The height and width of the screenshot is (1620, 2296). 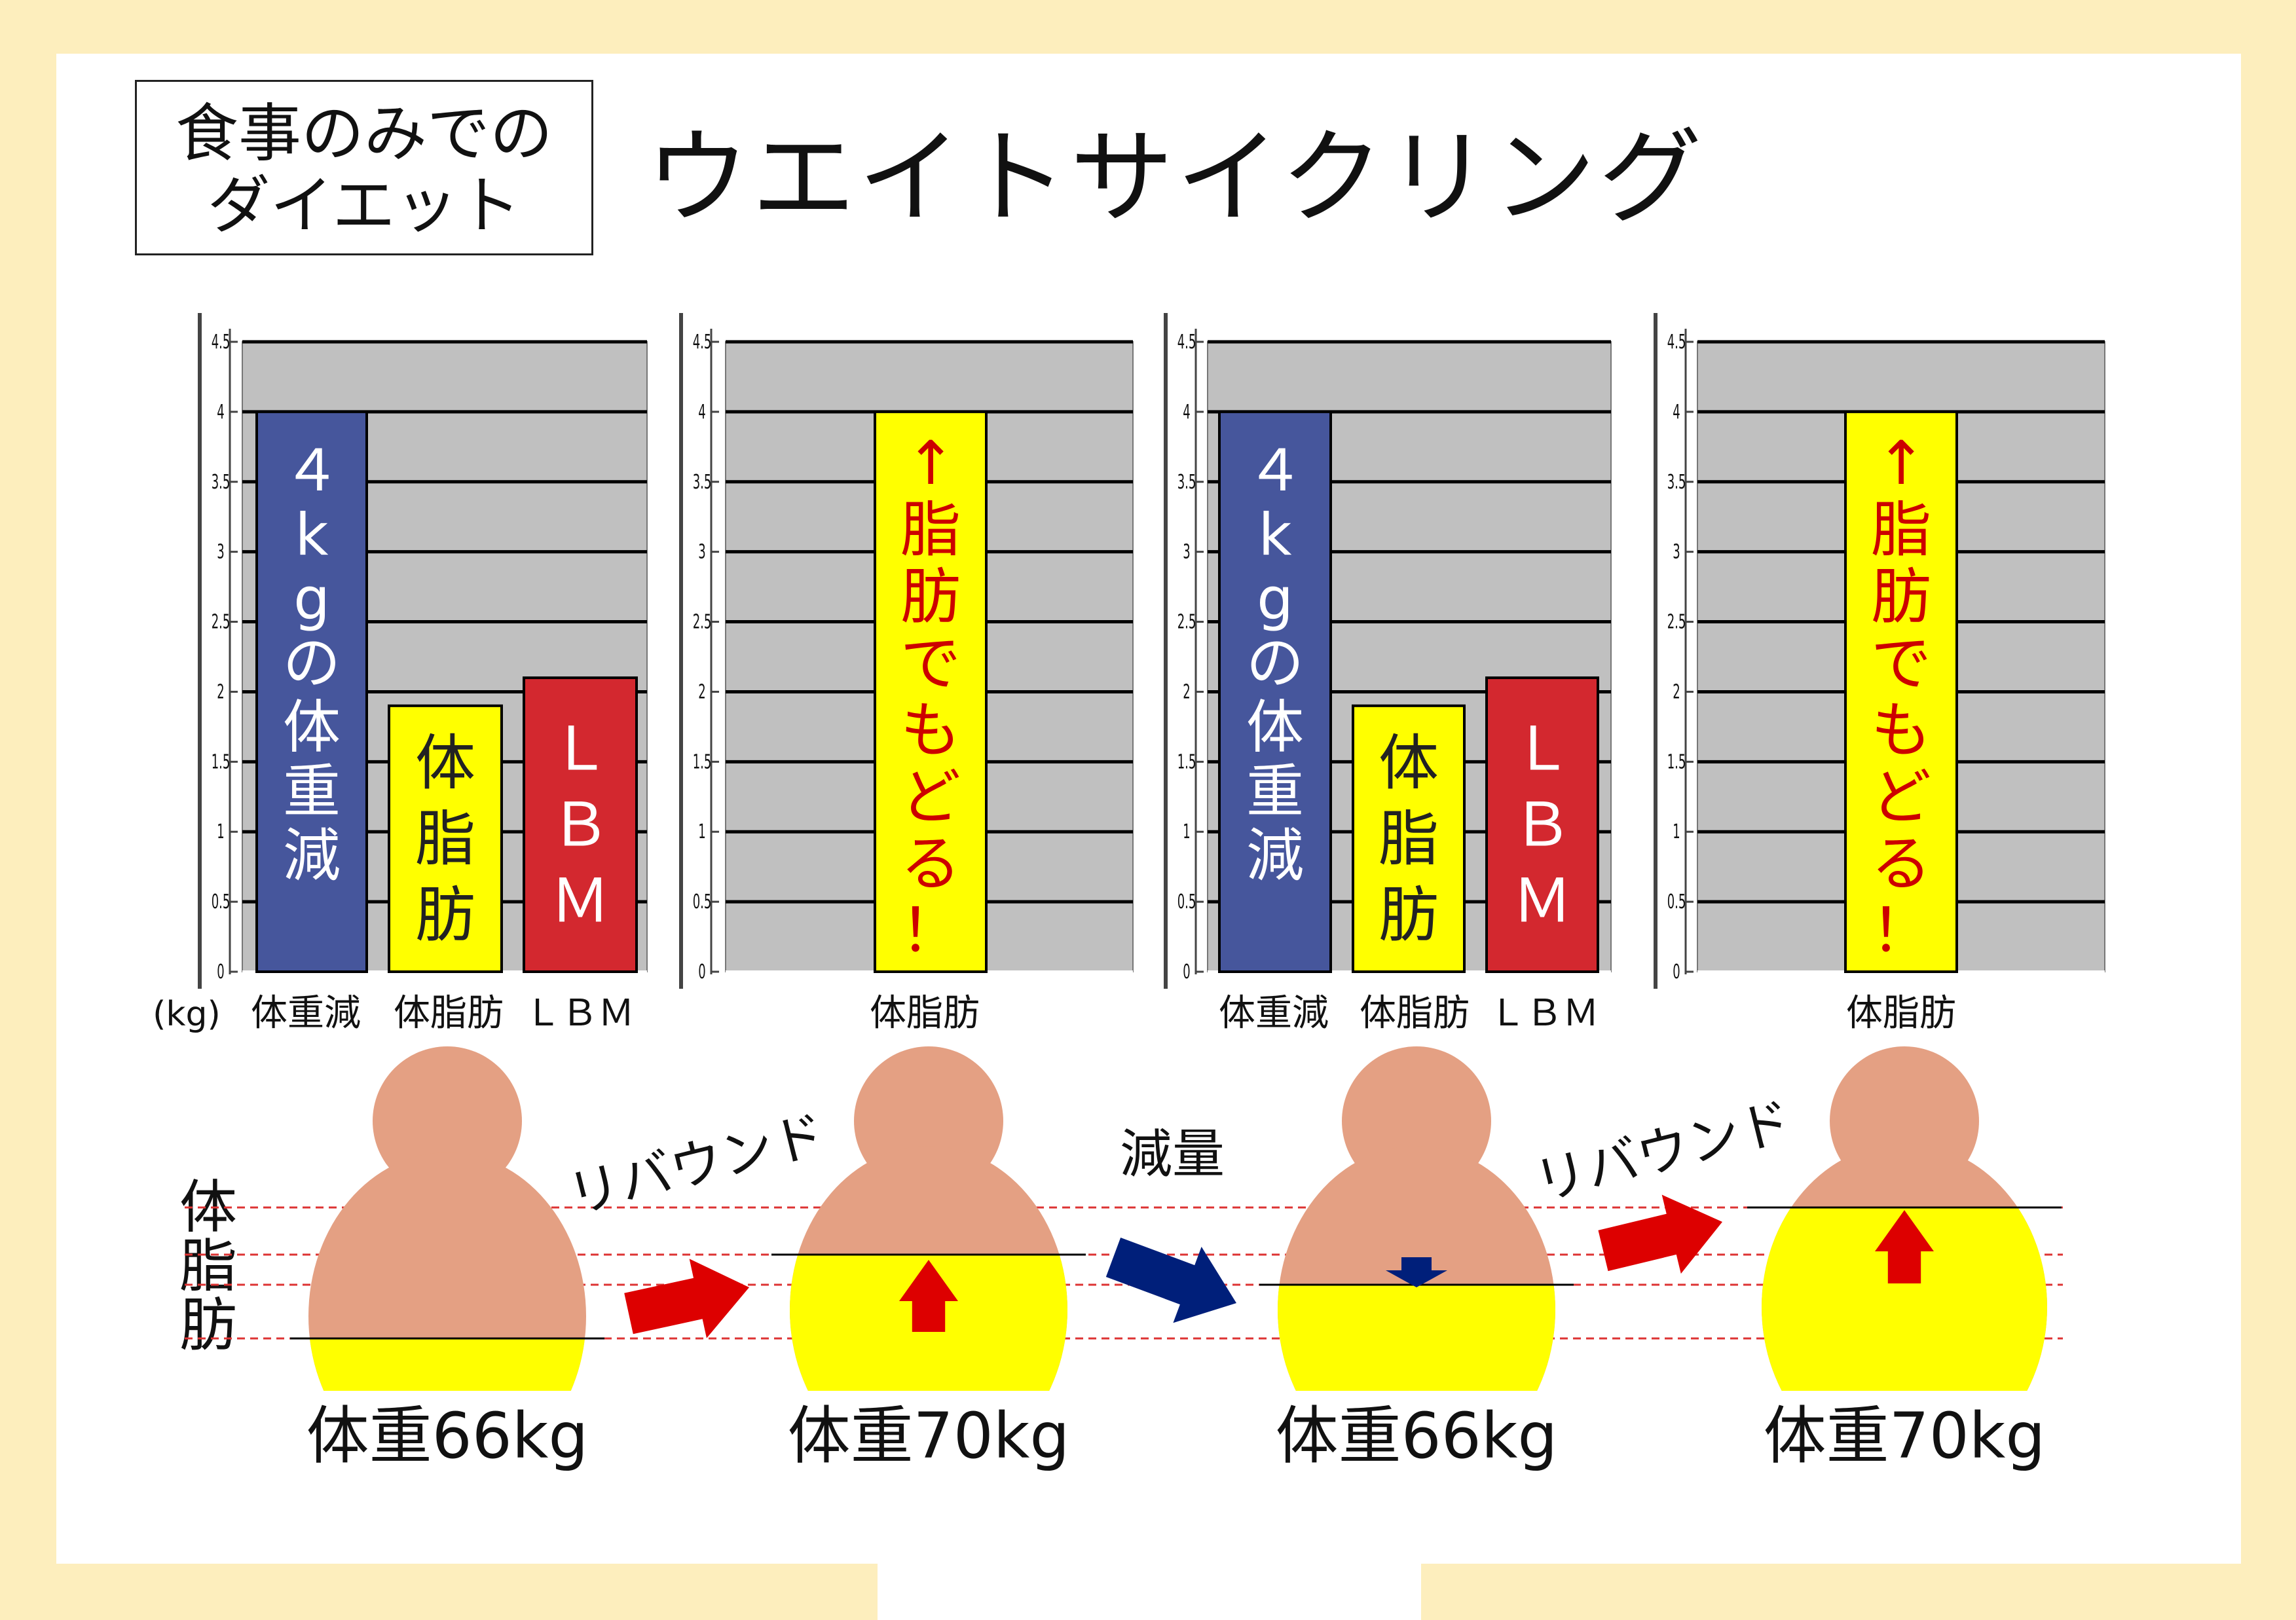 I want to click on figure-4: 体重70kg, so click(x=1905, y=1259).